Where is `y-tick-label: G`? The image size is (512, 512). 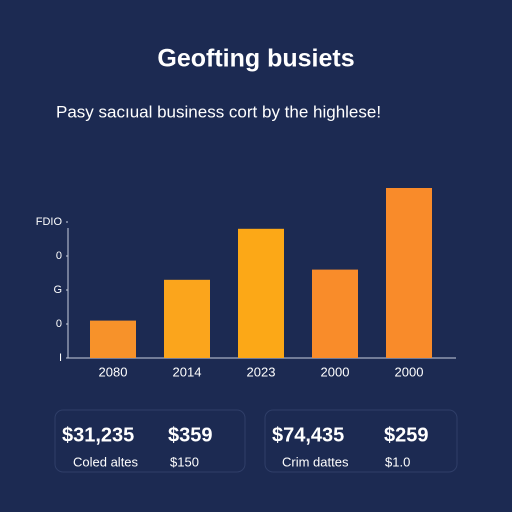
y-tick-label: G is located at coordinates (57, 290).